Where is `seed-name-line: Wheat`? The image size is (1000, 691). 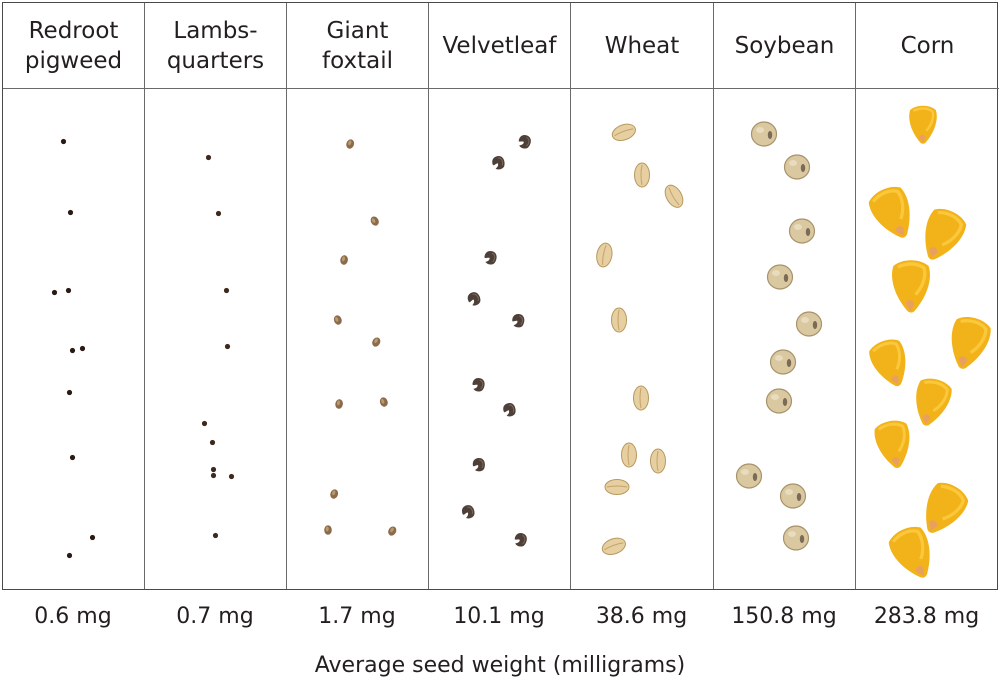
seed-name-line: Wheat is located at coordinates (642, 45).